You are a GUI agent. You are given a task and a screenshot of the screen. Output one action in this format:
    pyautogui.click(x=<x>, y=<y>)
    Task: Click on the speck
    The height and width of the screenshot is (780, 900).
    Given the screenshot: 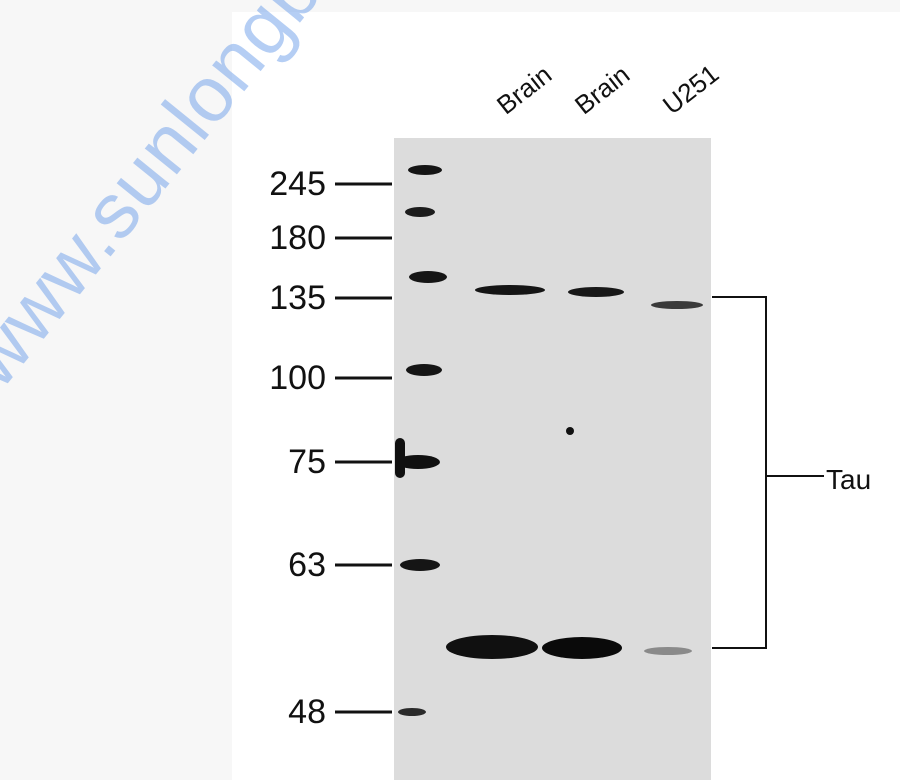 What is the action you would take?
    pyautogui.click(x=570, y=431)
    